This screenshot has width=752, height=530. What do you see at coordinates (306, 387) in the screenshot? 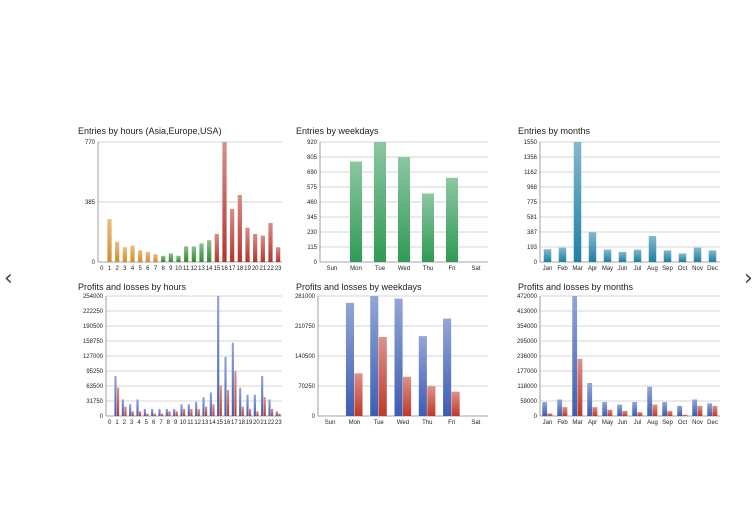
I see `y-tick-label: 70250` at bounding box center [306, 387].